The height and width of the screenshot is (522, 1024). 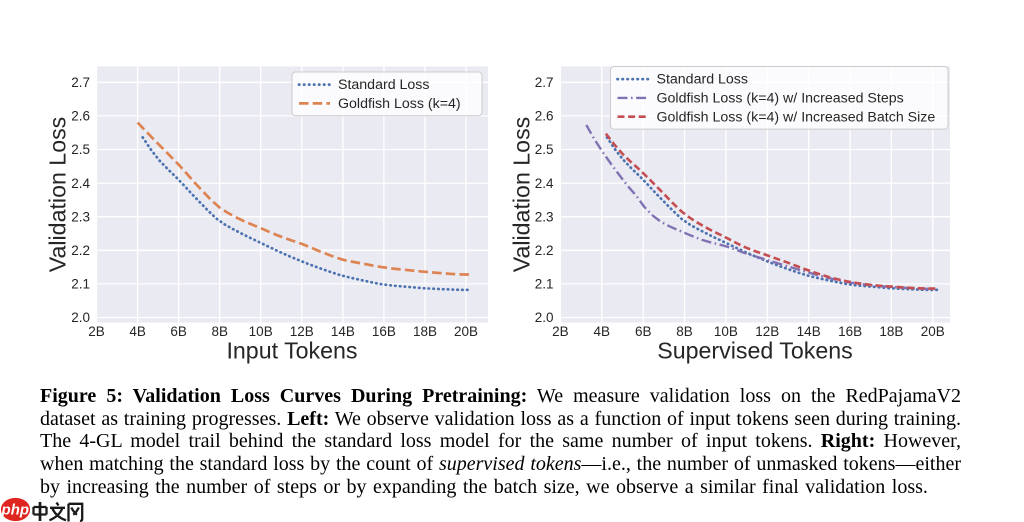 I want to click on svg-text: Goldfish Loss (k=4), so click(x=399, y=104).